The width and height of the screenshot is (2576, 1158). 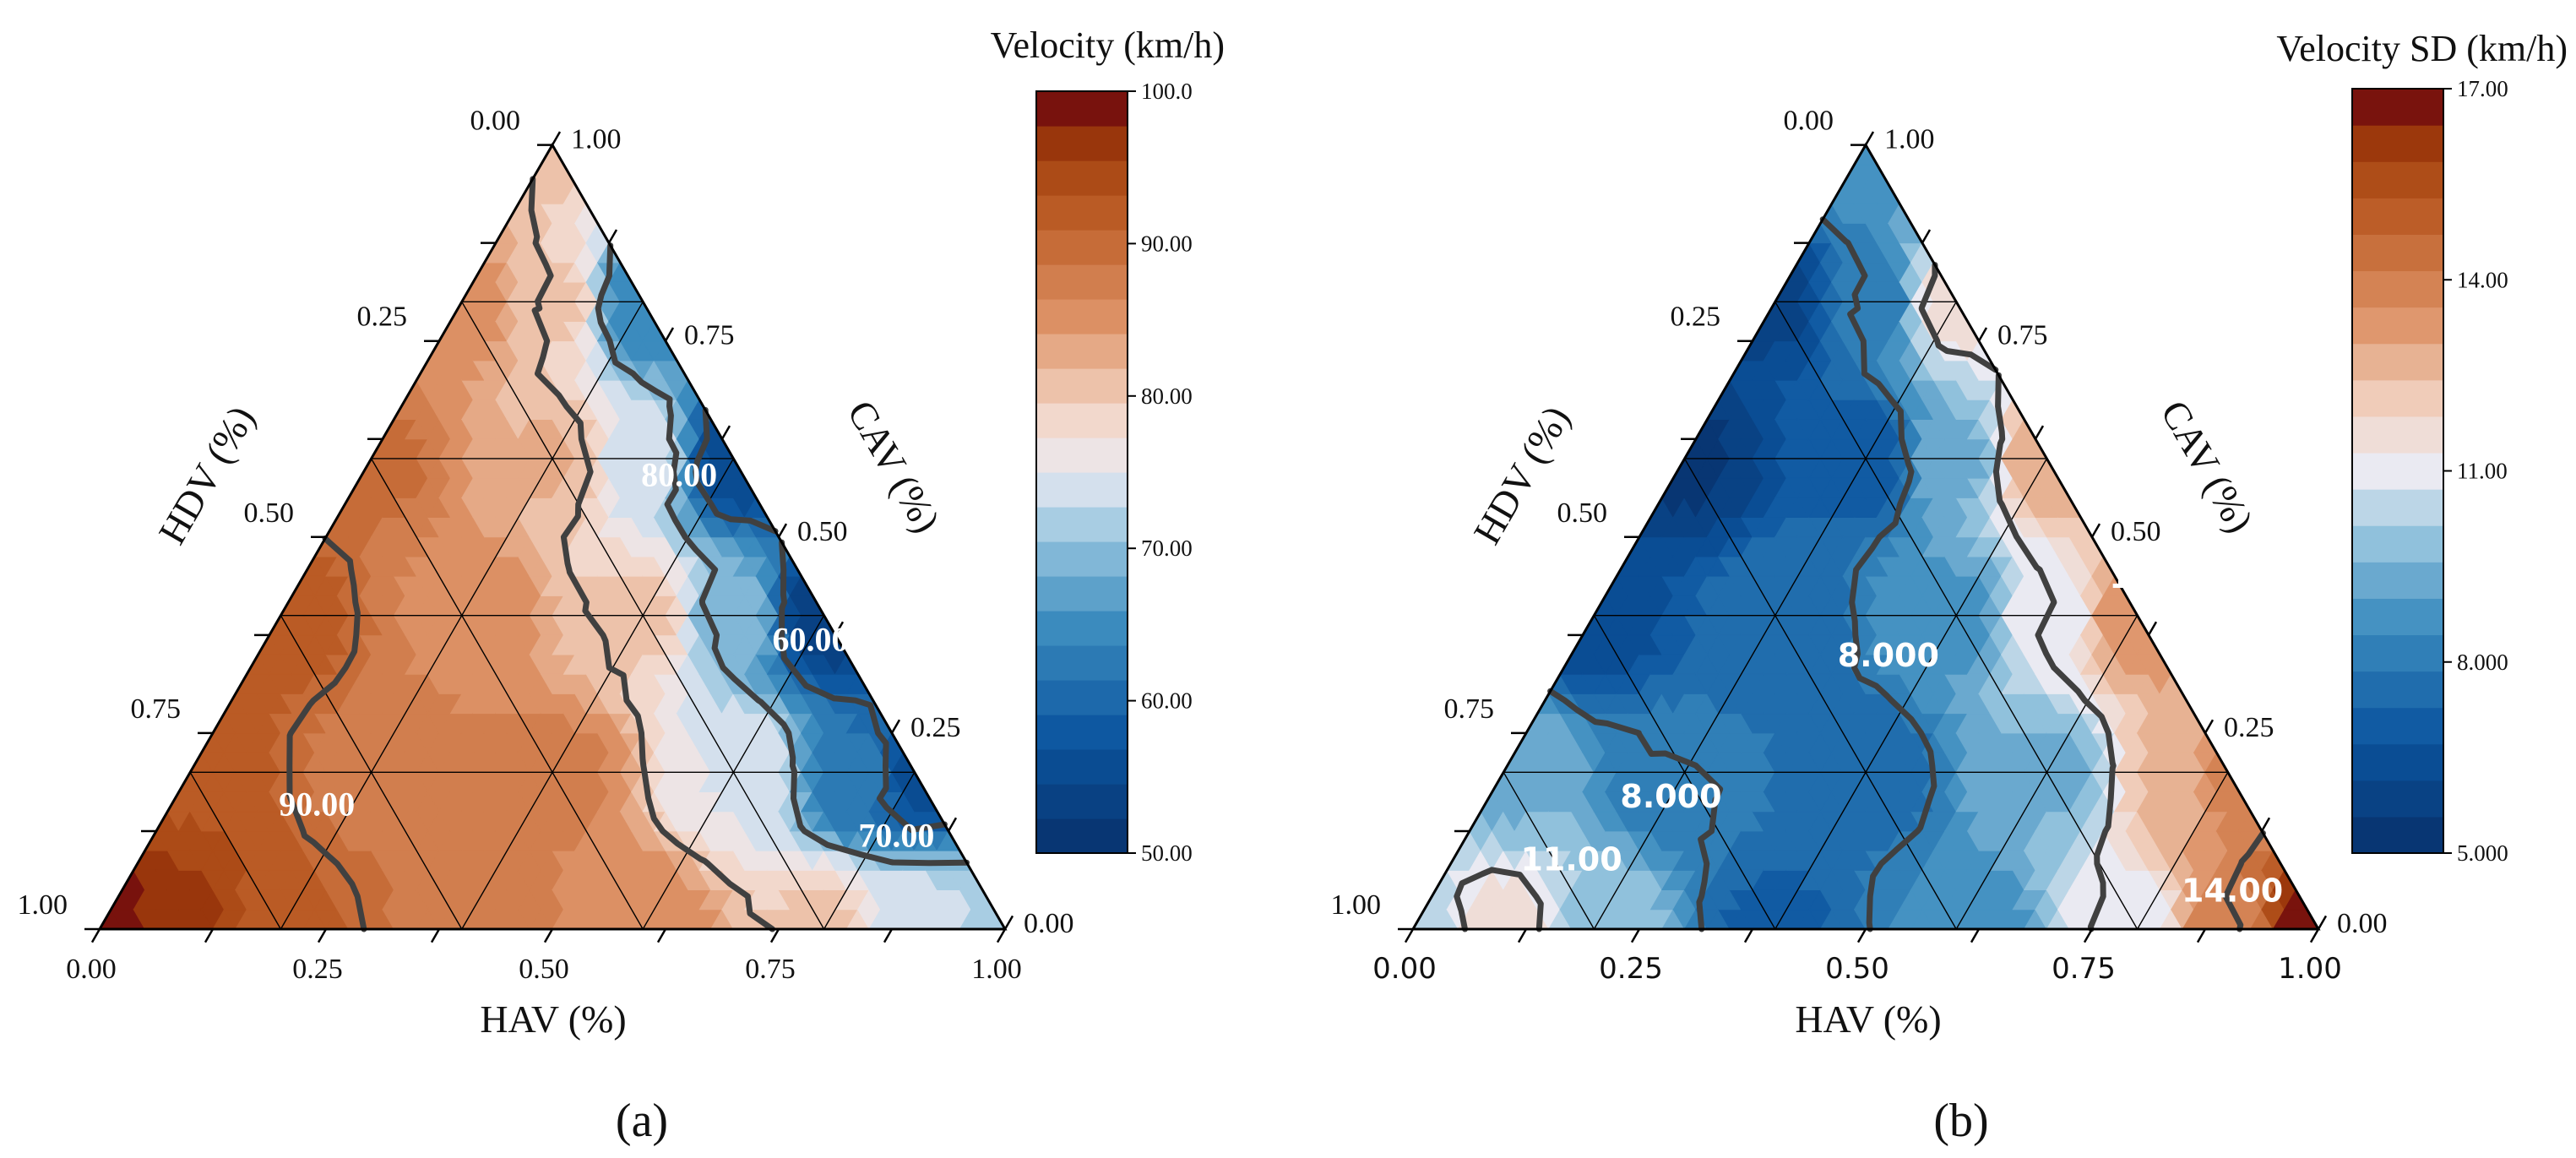 I want to click on colorbar-tick-label: 80.00, so click(x=1167, y=396).